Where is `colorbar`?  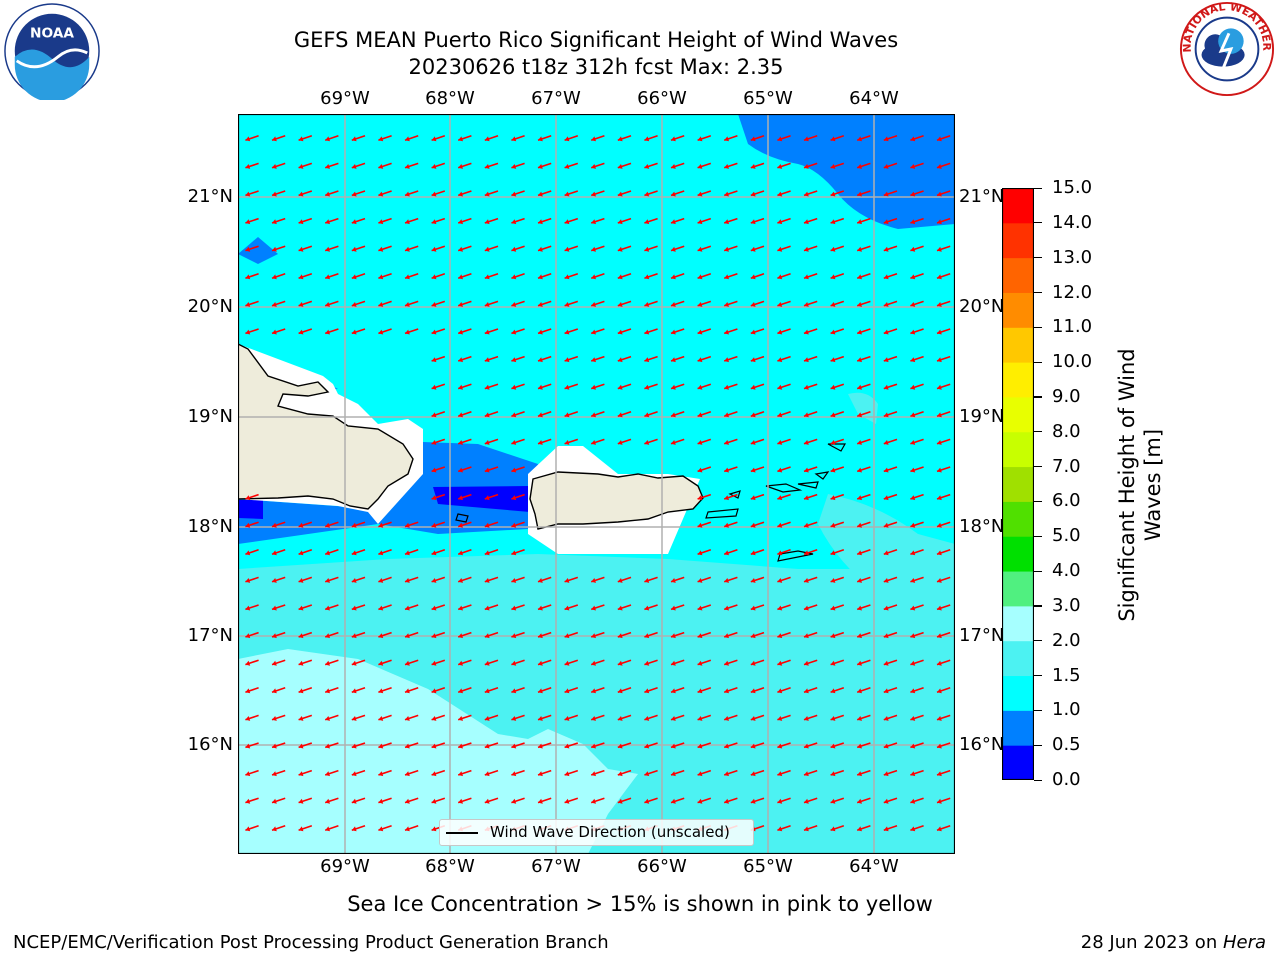
colorbar is located at coordinates (1018, 484).